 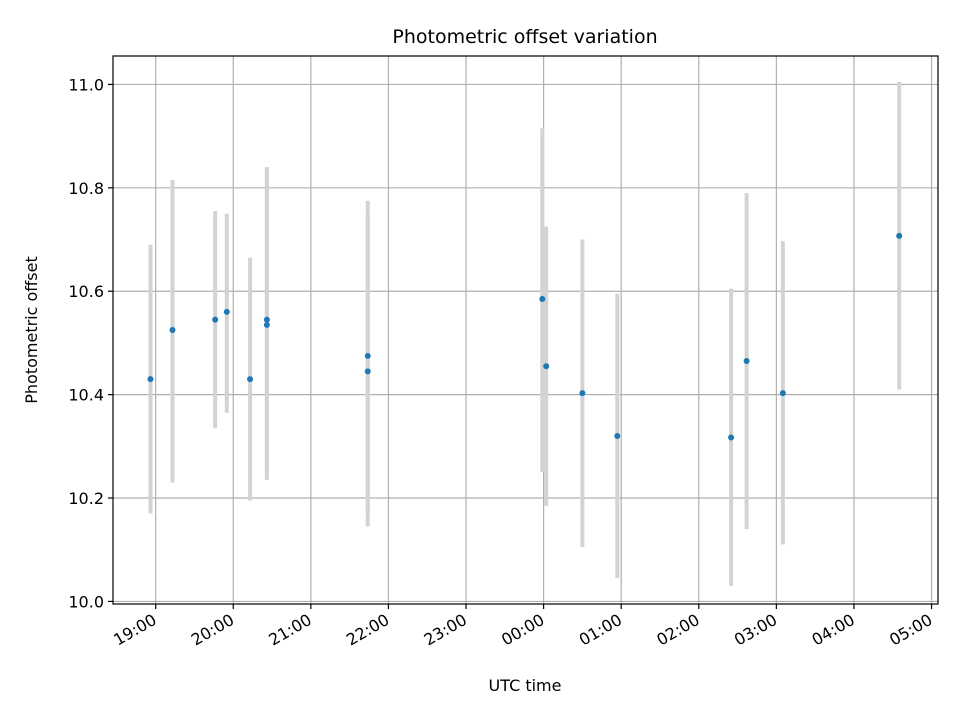 I want to click on y-tick-label: 10.4, so click(x=86, y=395).